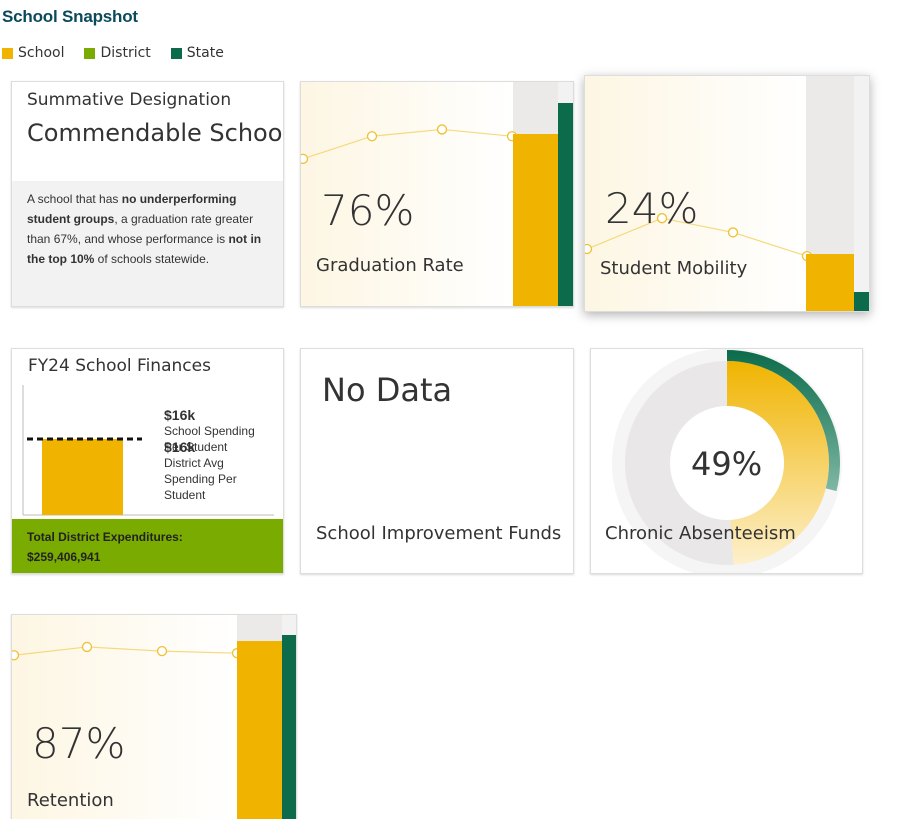 The image size is (919, 819). I want to click on absenteeism-school-arc, so click(778, 463).